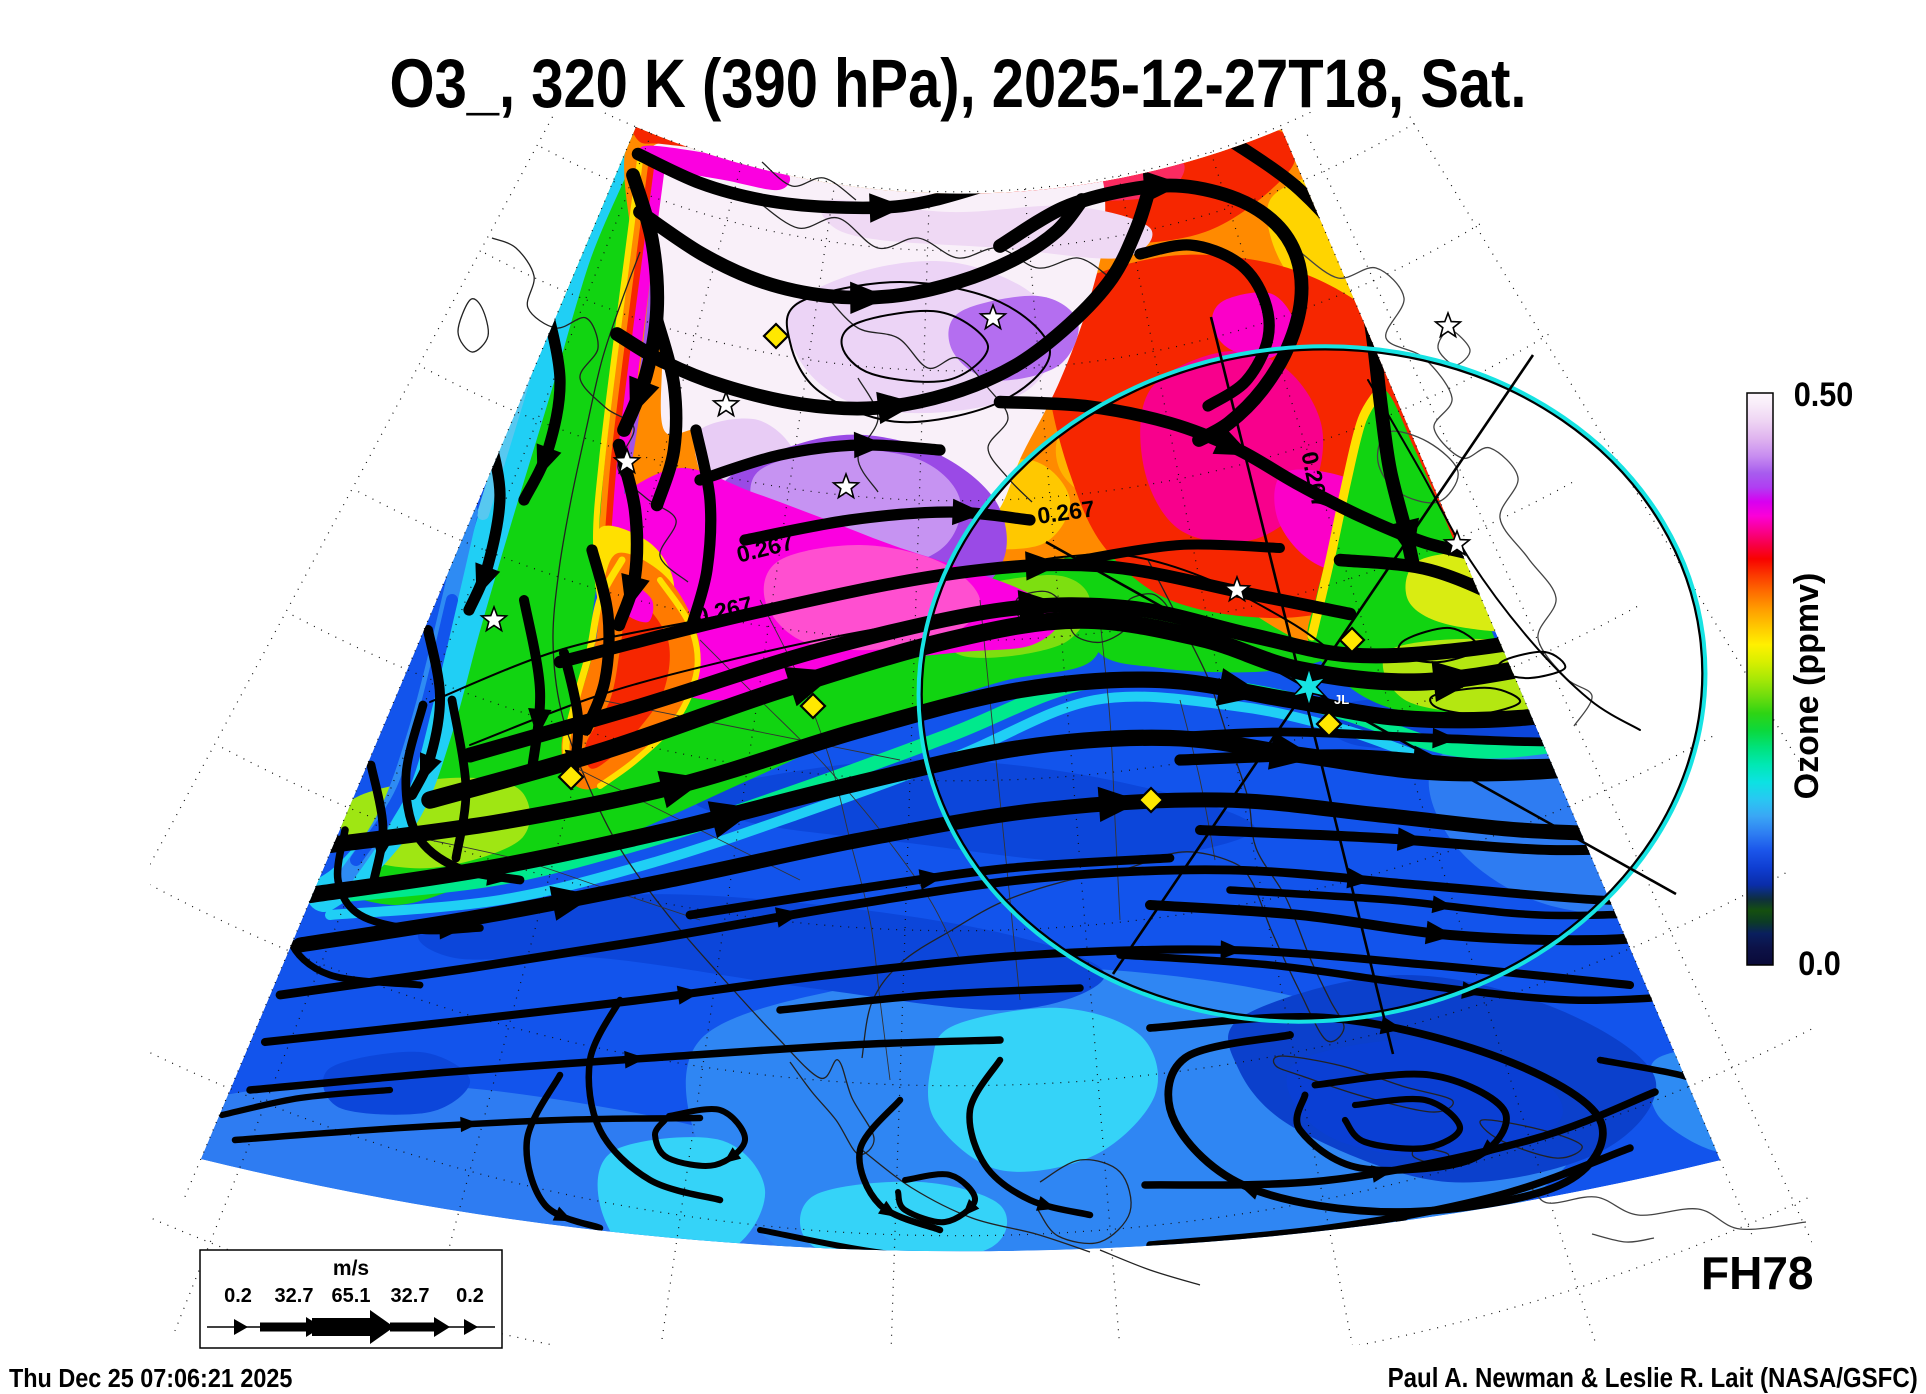 The width and height of the screenshot is (1926, 1394). What do you see at coordinates (351, 1296) in the screenshot?
I see `svg-text: 65.1` at bounding box center [351, 1296].